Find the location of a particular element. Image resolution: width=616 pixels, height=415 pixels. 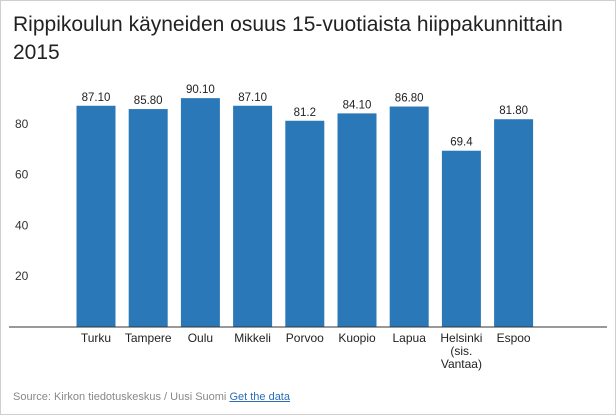

category-label-line: (sis. is located at coordinates (461, 351).